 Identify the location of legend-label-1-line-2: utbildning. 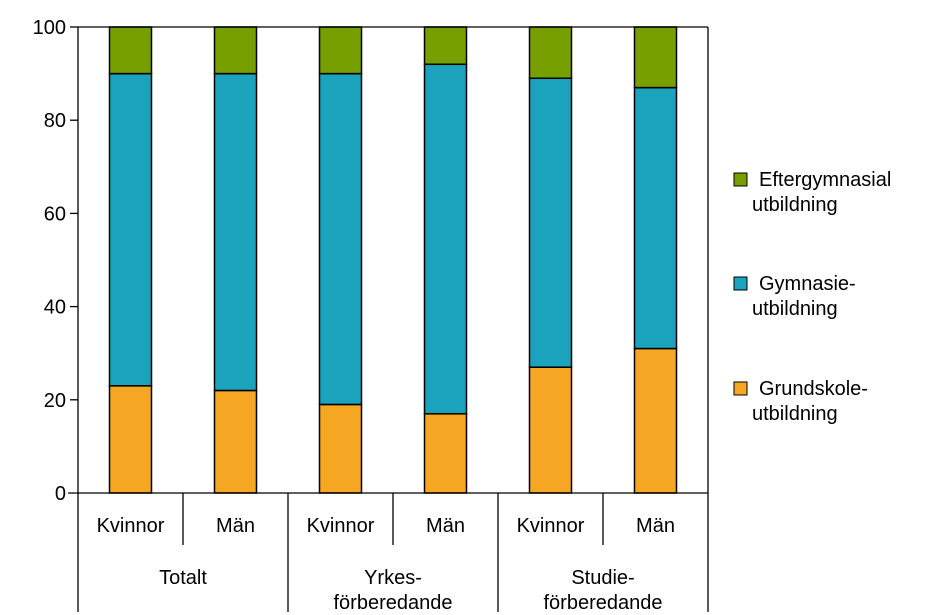
(795, 205).